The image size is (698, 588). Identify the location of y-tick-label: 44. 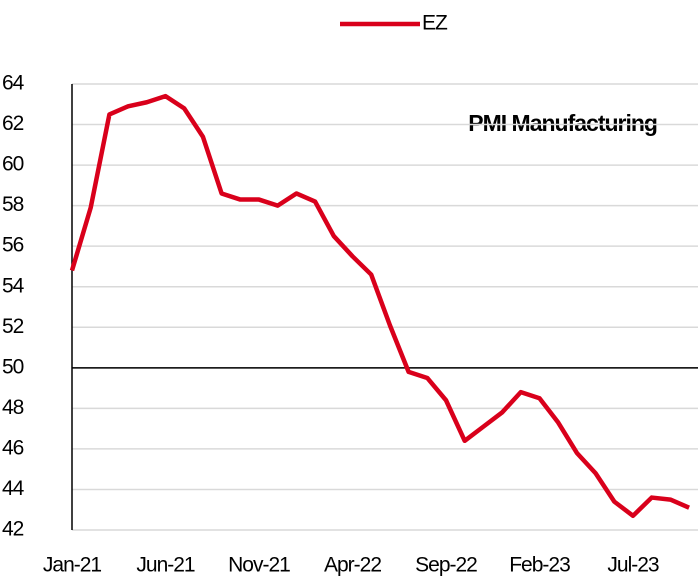
(13, 488).